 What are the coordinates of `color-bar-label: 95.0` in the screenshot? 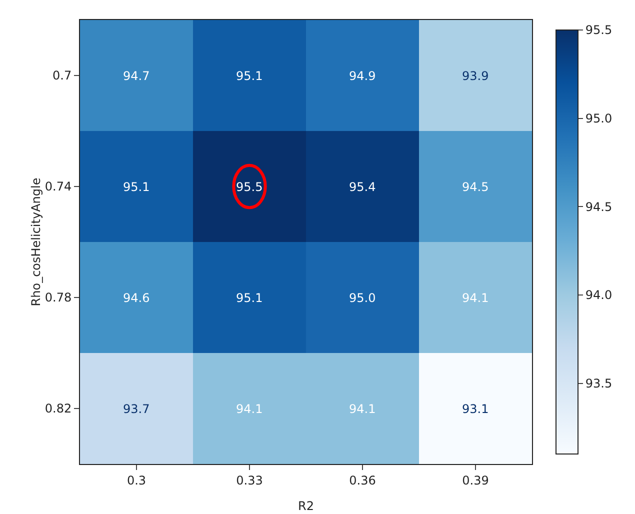 It's located at (598, 119).